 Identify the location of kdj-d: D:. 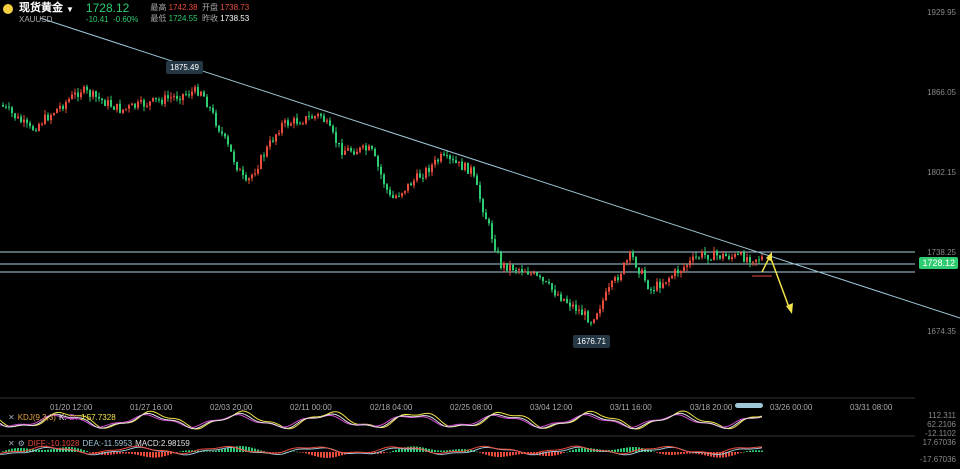
(73, 417).